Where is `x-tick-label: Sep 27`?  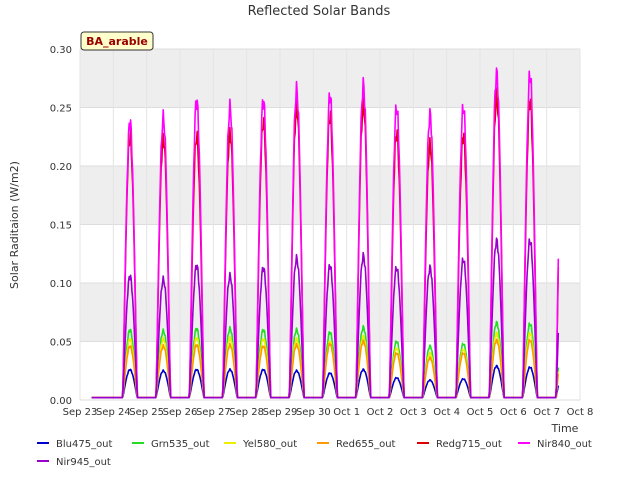
x-tick-label: Sep 27 is located at coordinates (213, 412).